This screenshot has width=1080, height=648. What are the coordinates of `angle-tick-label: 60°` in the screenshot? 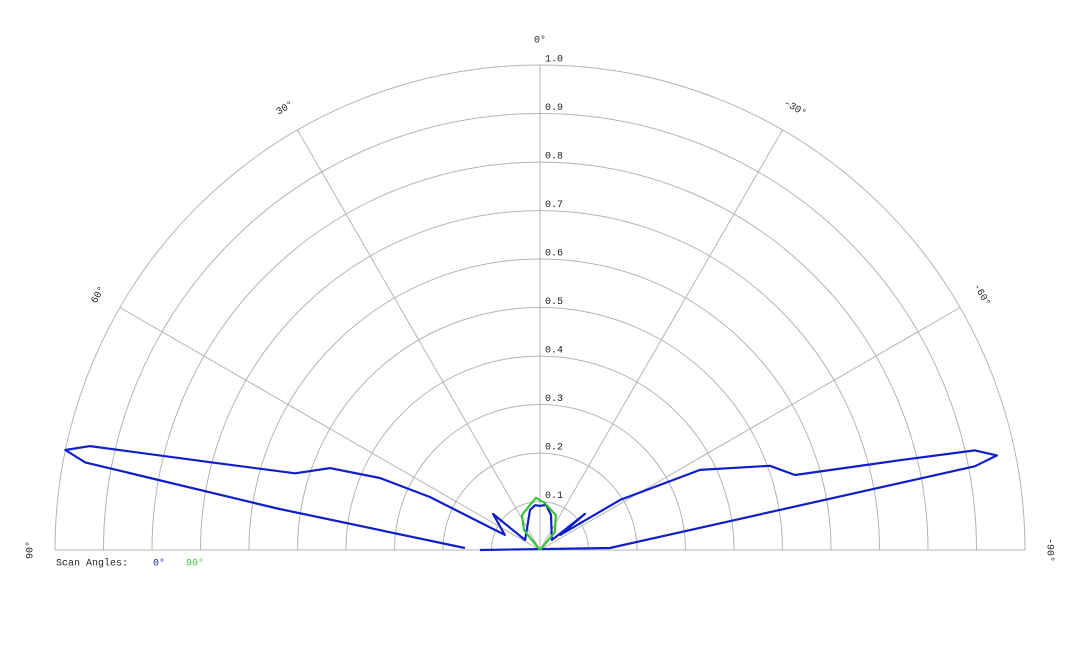 It's located at (98, 295).